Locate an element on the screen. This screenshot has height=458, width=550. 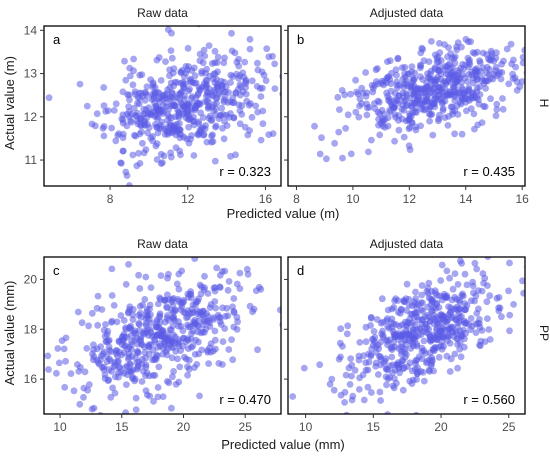
panel-title: Adjusted data is located at coordinates (407, 13).